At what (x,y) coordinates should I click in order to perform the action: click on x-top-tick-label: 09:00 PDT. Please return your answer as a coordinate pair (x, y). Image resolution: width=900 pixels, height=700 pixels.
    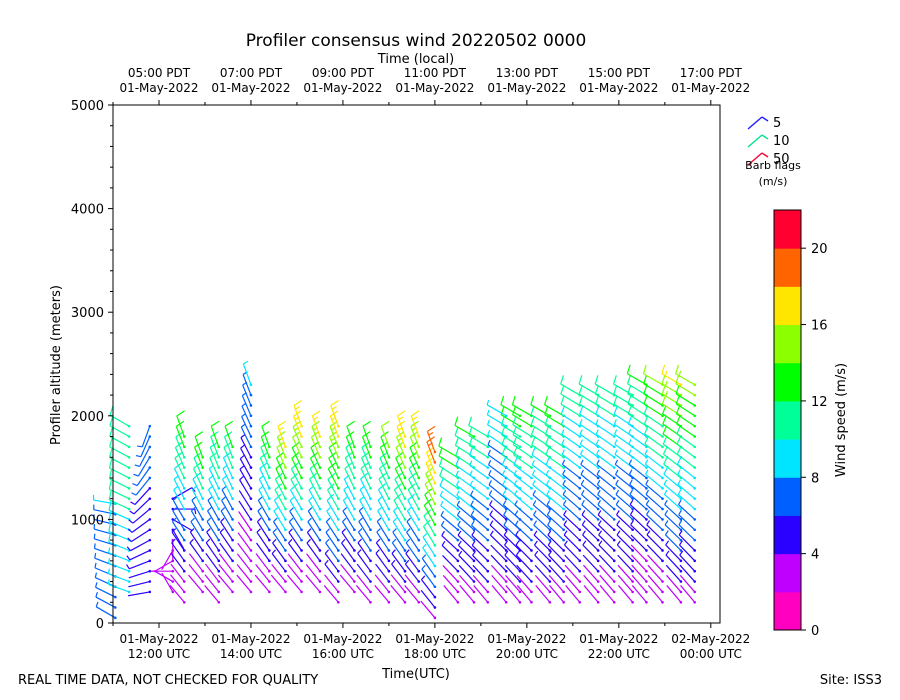
    Looking at the image, I should click on (343, 73).